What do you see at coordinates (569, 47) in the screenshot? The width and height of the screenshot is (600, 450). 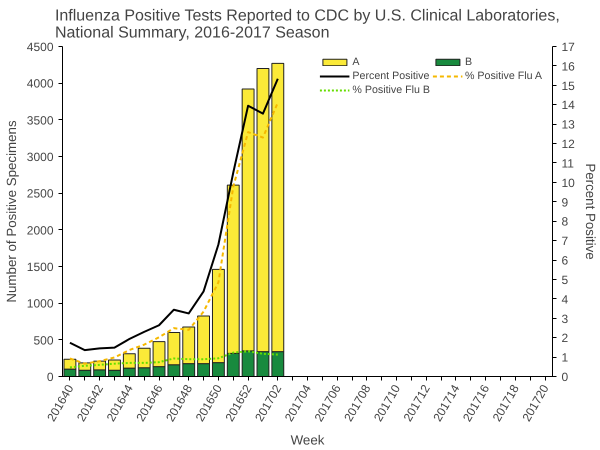 I see `y2-tick-label: 17` at bounding box center [569, 47].